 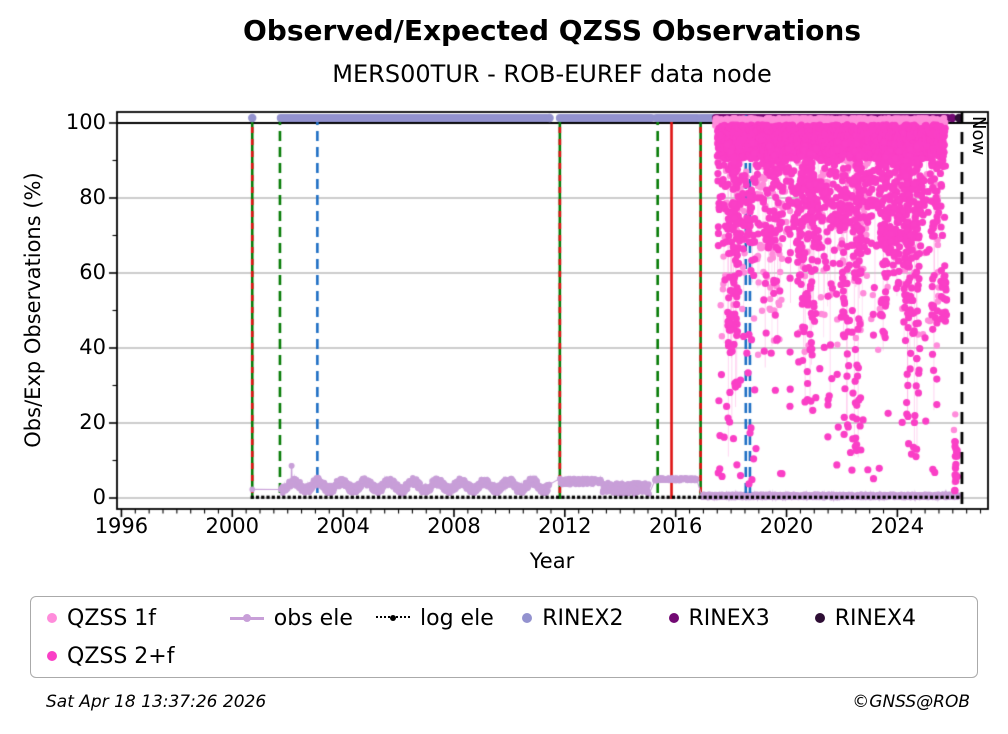 What do you see at coordinates (92, 347) in the screenshot?
I see `y-tick-label: 40` at bounding box center [92, 347].